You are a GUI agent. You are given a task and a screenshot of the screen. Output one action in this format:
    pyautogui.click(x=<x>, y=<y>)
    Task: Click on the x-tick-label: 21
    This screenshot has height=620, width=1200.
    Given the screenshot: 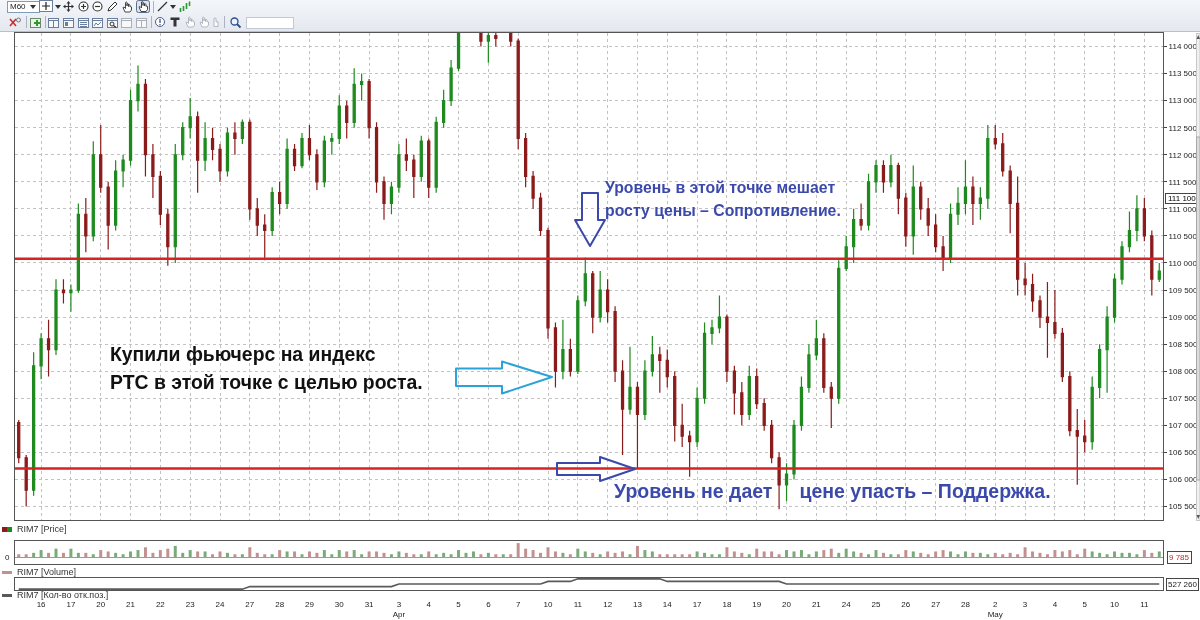 What is the action you would take?
    pyautogui.click(x=131, y=604)
    